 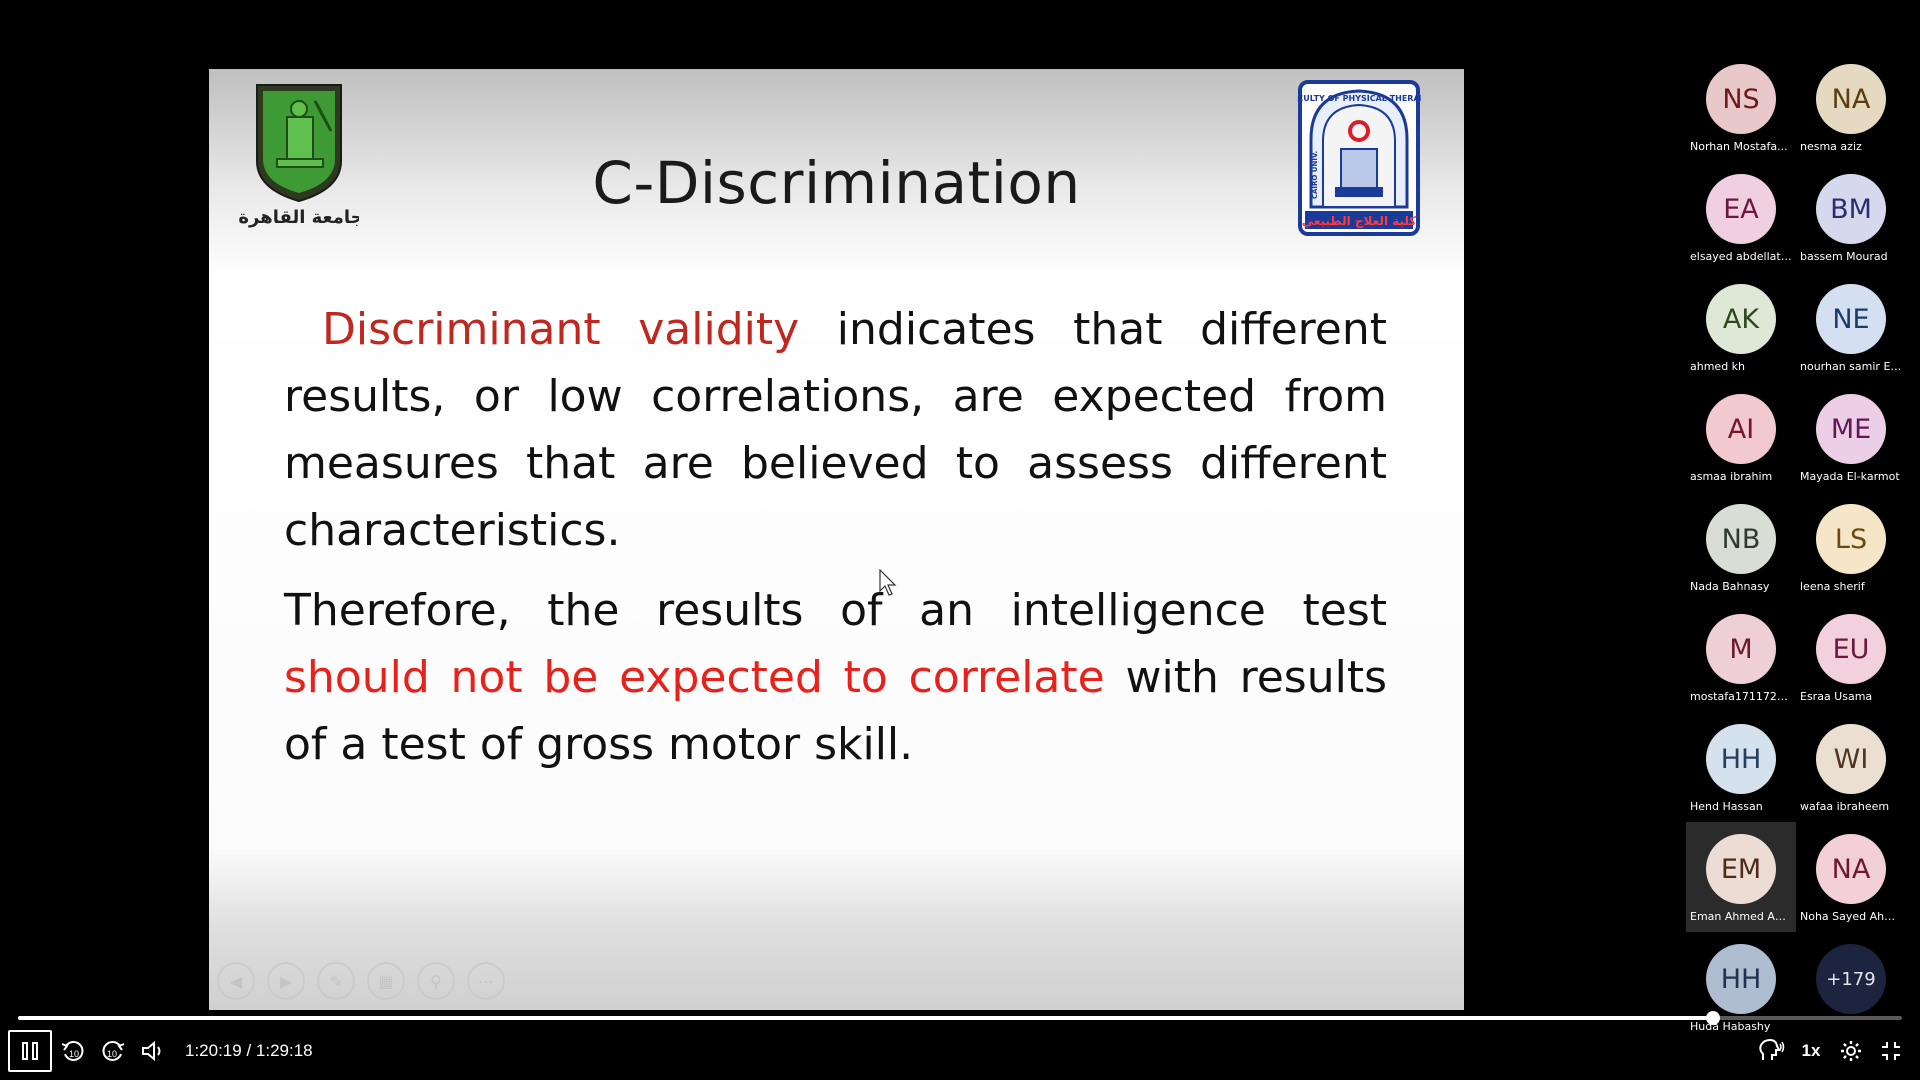 What do you see at coordinates (1851, 319) in the screenshot?
I see `participant-avatar: NE` at bounding box center [1851, 319].